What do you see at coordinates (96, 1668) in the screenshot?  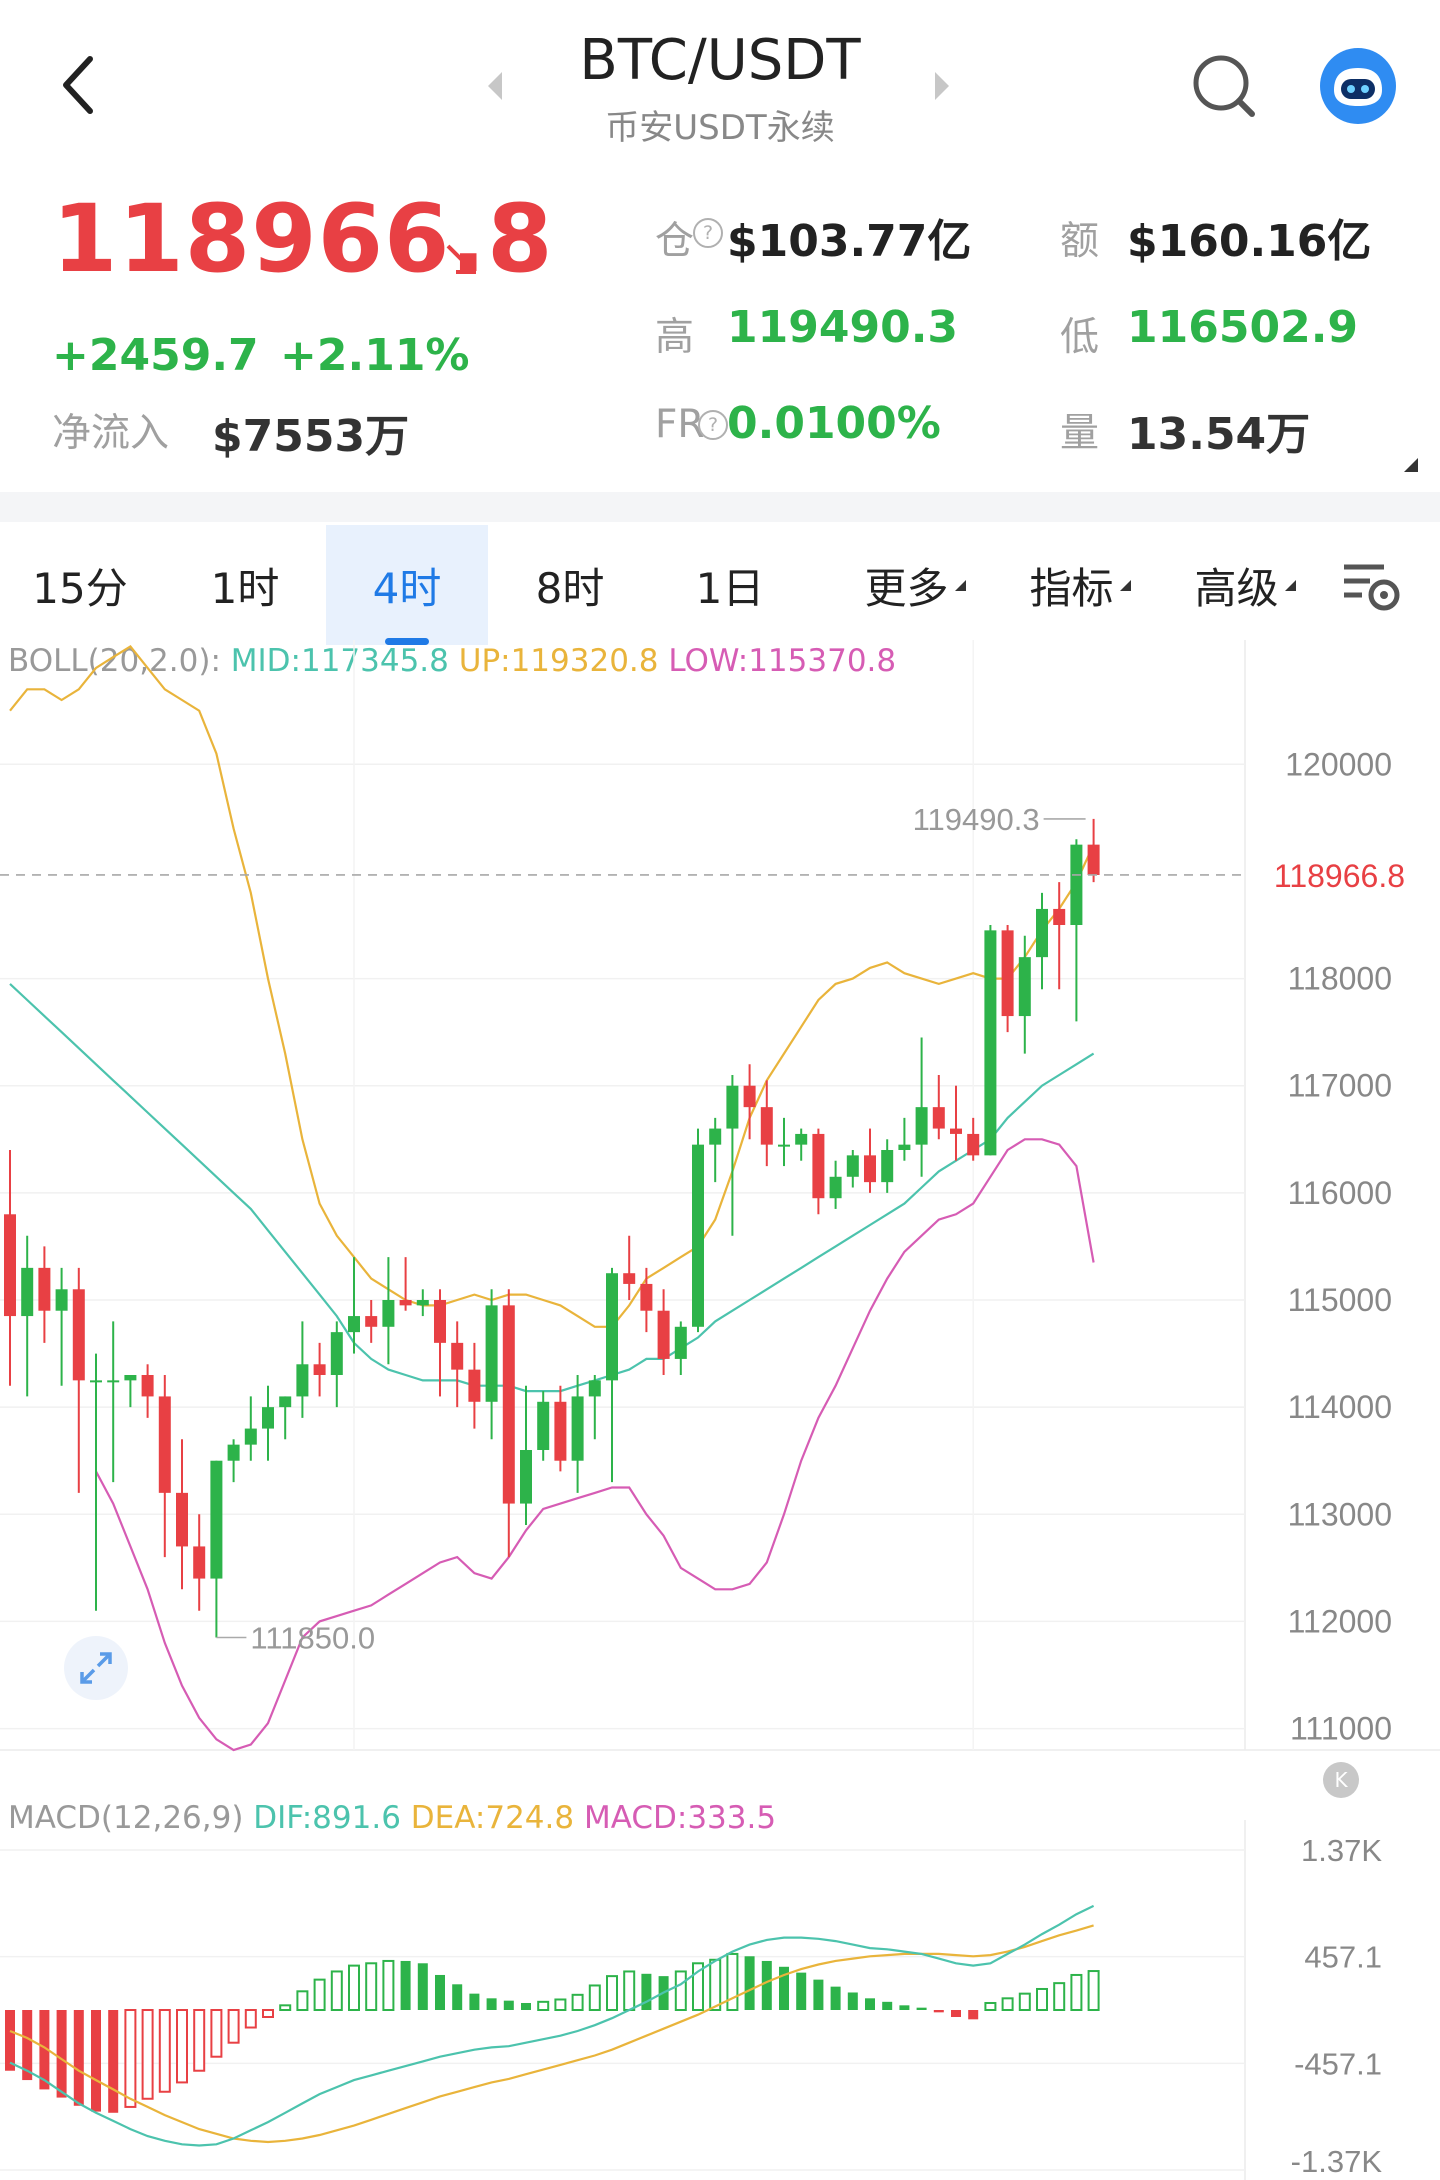 I see `expand-chart-button` at bounding box center [96, 1668].